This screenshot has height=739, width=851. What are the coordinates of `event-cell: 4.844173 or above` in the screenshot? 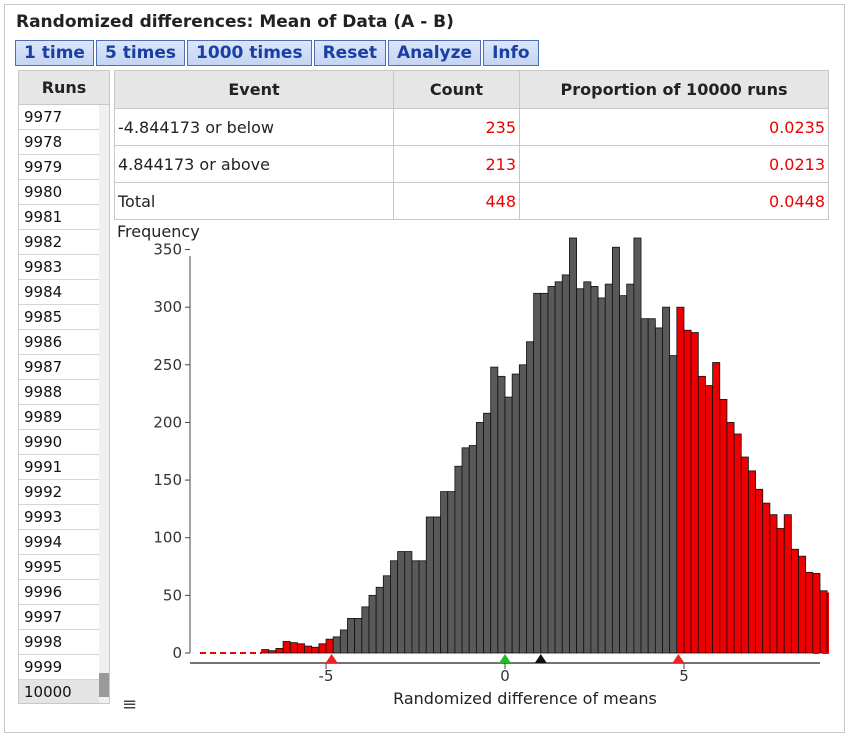 It's located at (254, 164).